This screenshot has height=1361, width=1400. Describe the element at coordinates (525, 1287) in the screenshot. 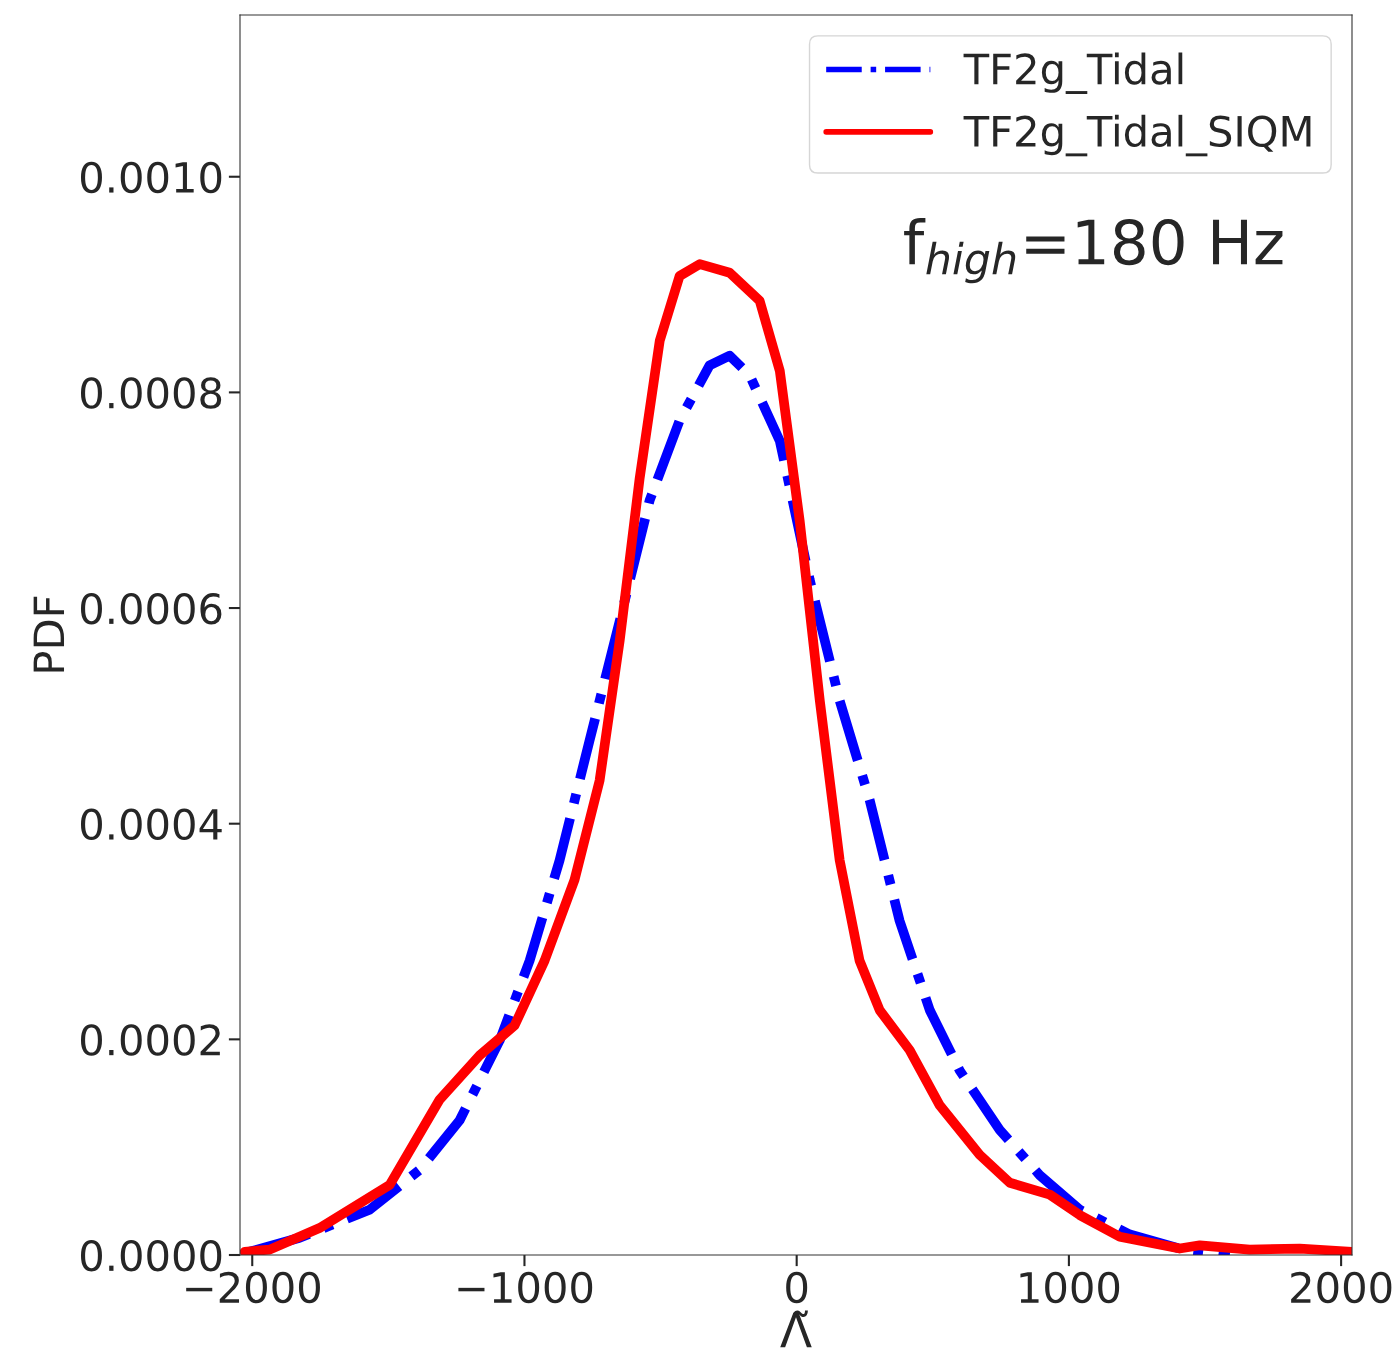

I see `x-tick-label: −1000` at that location.